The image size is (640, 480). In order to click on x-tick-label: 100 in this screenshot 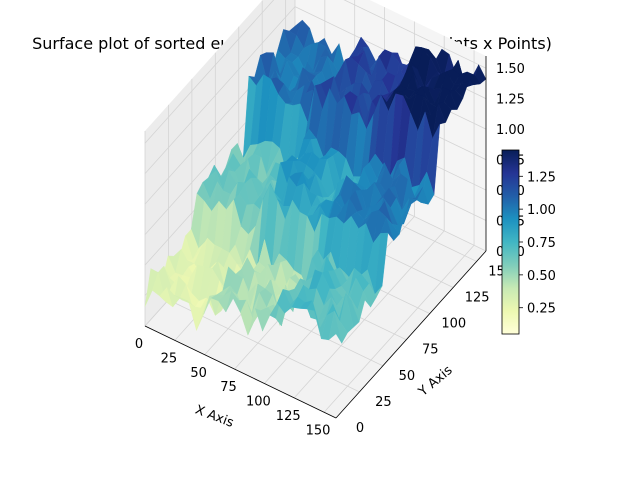, I will do `click(258, 402)`.